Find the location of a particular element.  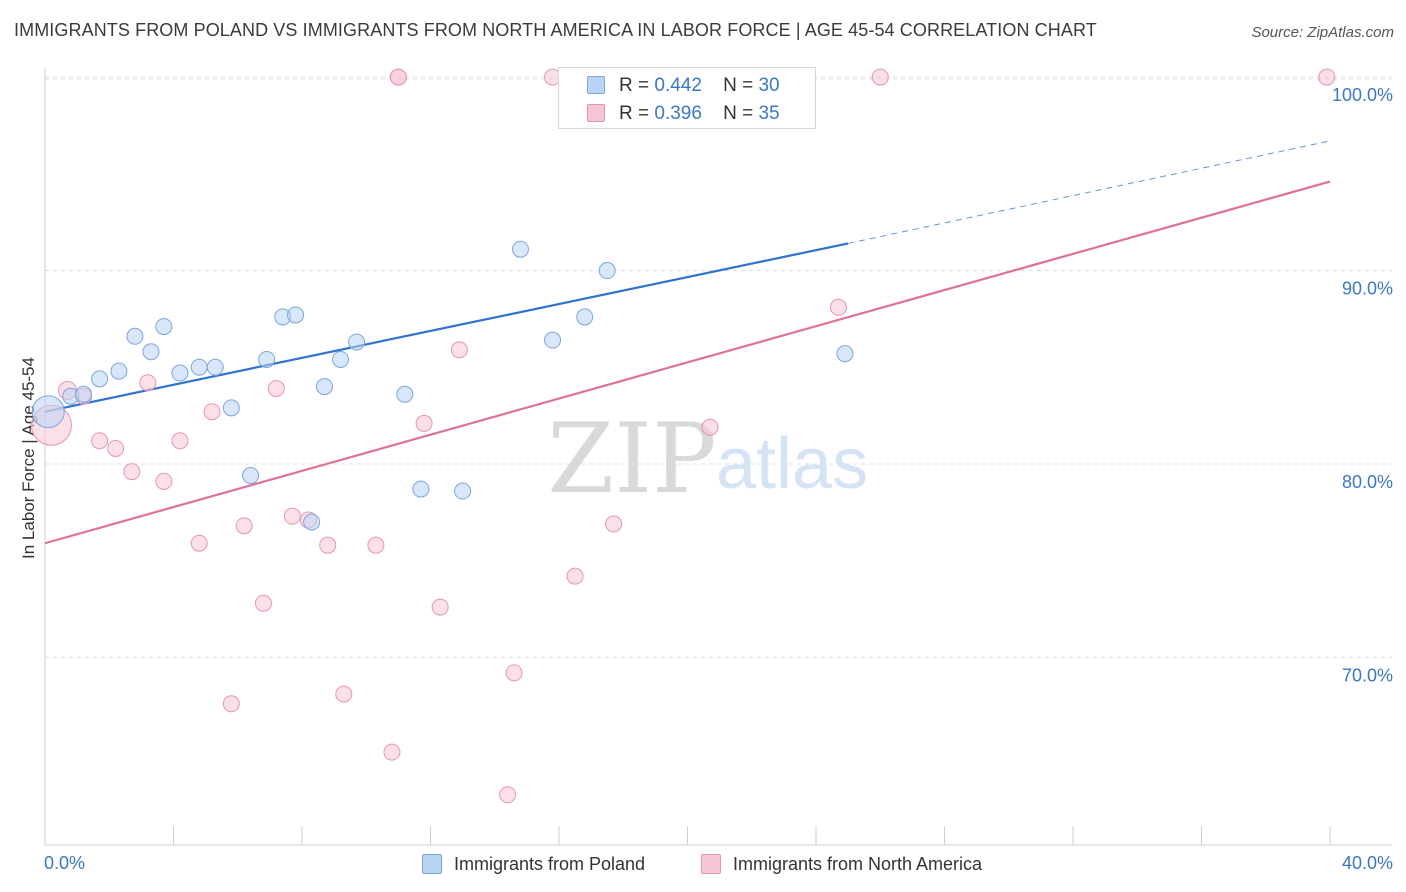

x-tick-label-max: 40.0% is located at coordinates (1367, 863).